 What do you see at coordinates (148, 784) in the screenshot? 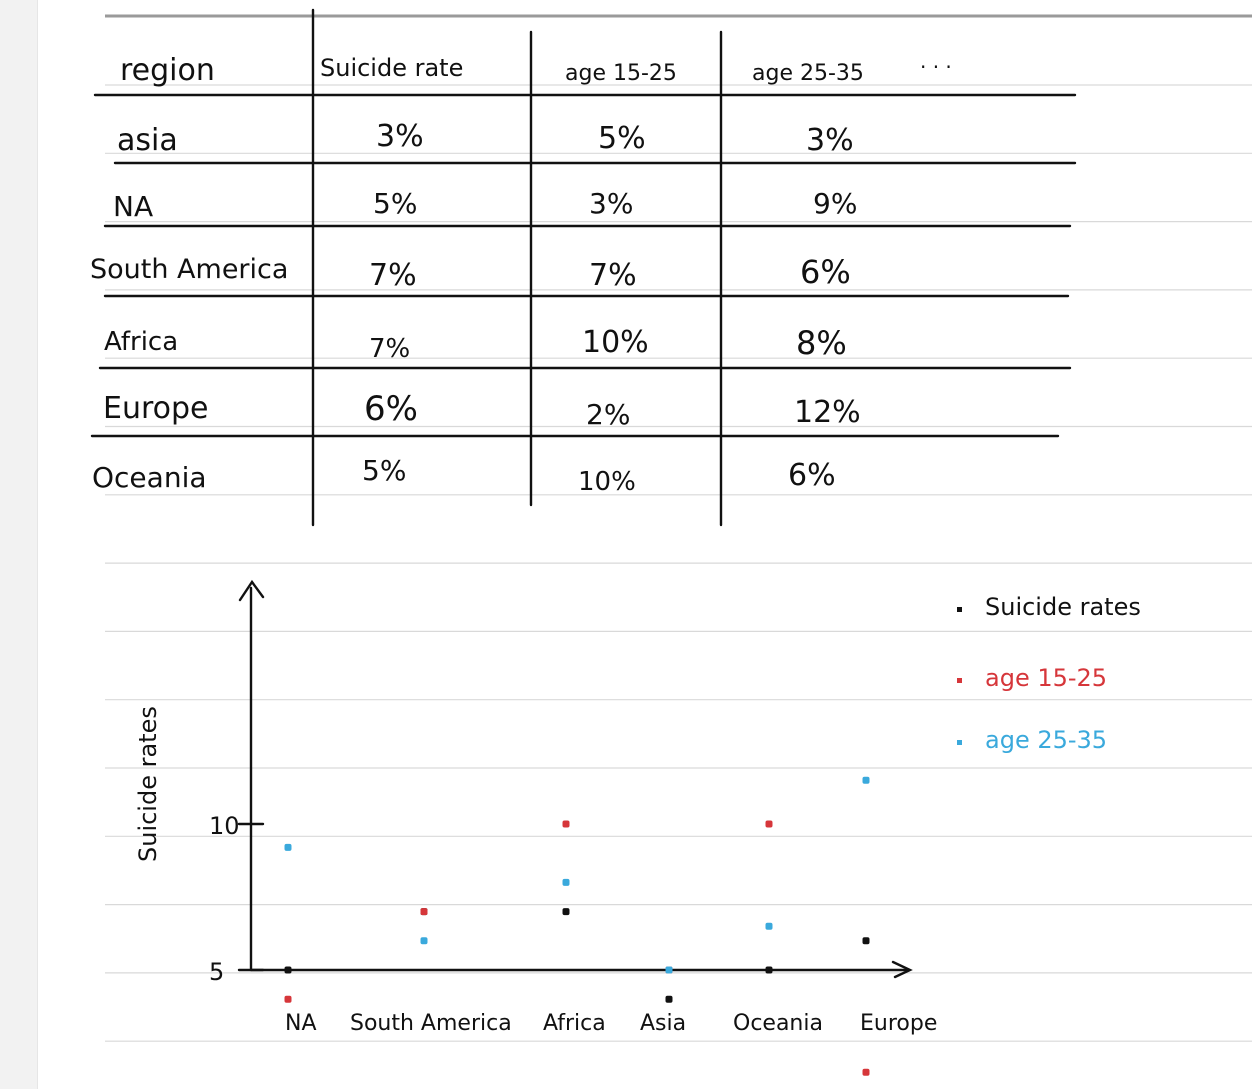
I see `y-axis-label: Suicide rates` at bounding box center [148, 784].